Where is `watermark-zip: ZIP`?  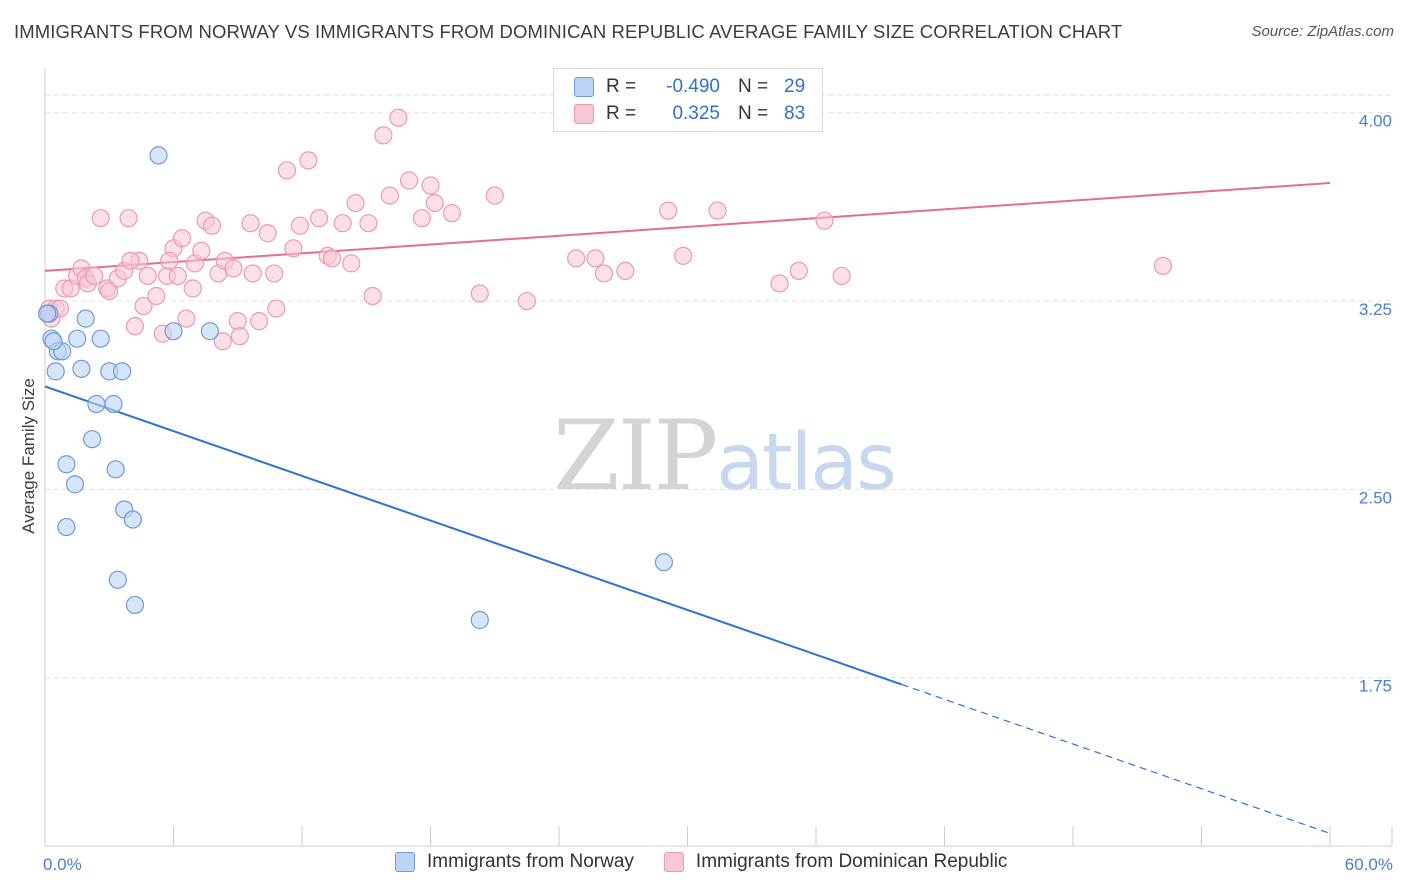 watermark-zip: ZIP is located at coordinates (635, 456).